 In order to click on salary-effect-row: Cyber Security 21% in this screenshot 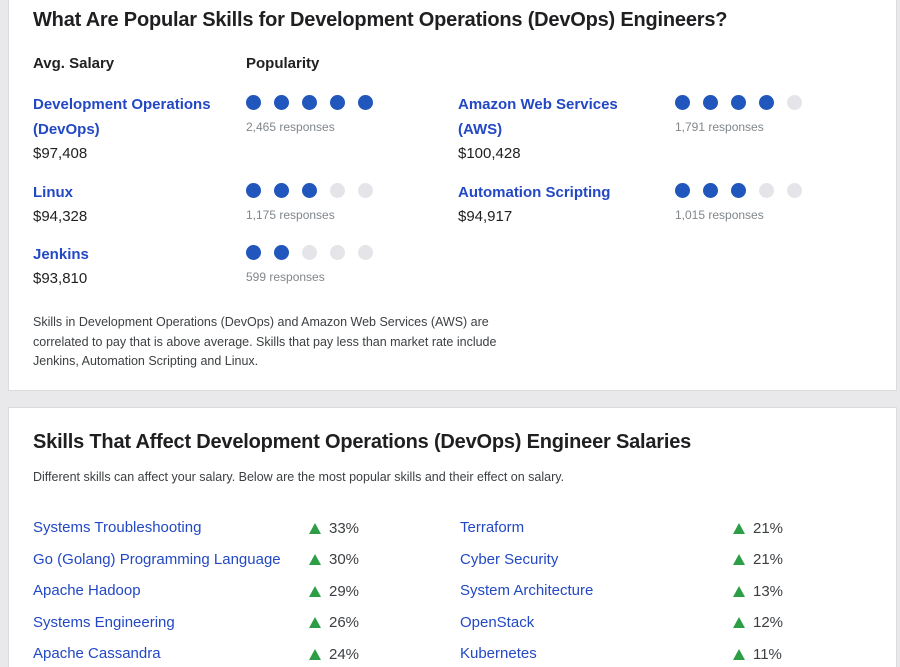, I will do `click(666, 560)`.